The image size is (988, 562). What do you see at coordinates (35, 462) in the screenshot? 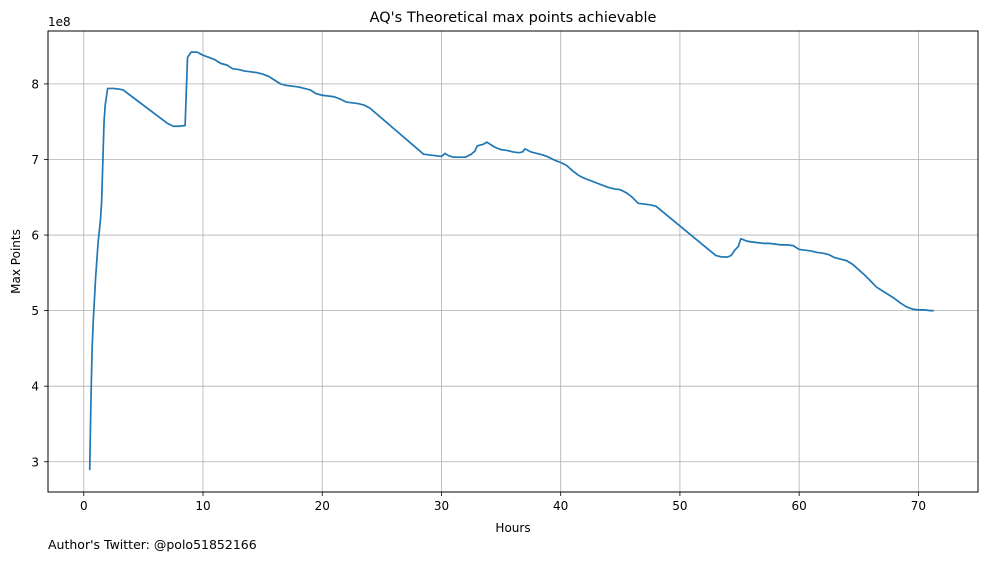
I see `y-tick-label: 3` at bounding box center [35, 462].